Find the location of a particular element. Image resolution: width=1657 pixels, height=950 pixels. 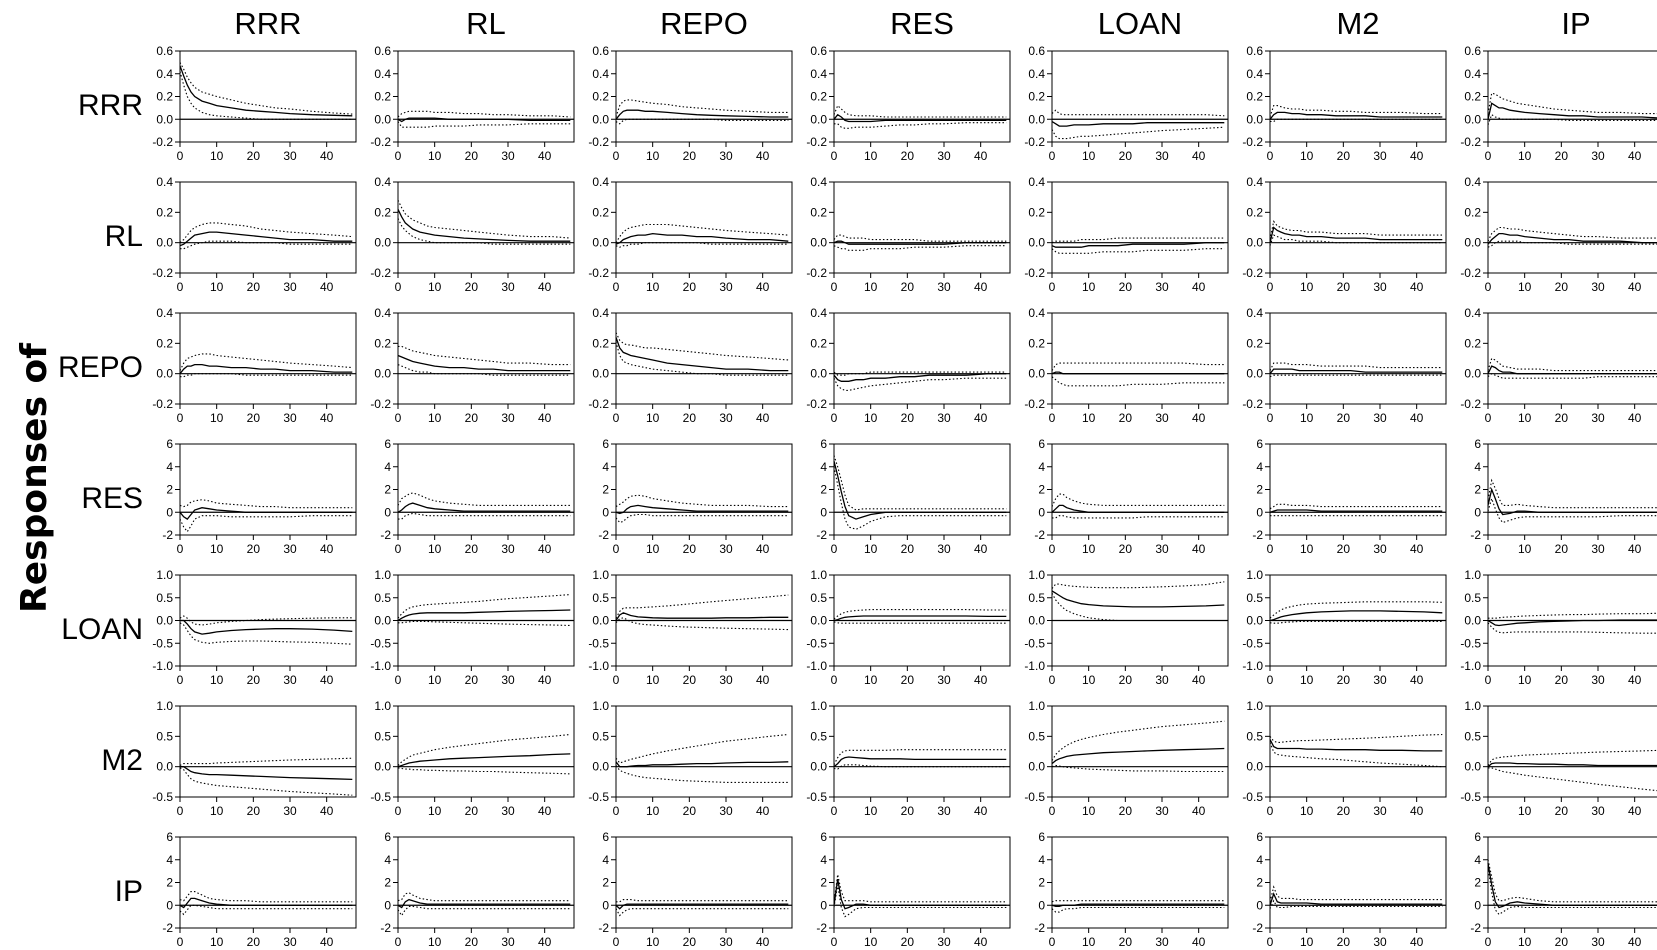

row-label-loan: LOAN is located at coordinates (102, 629).